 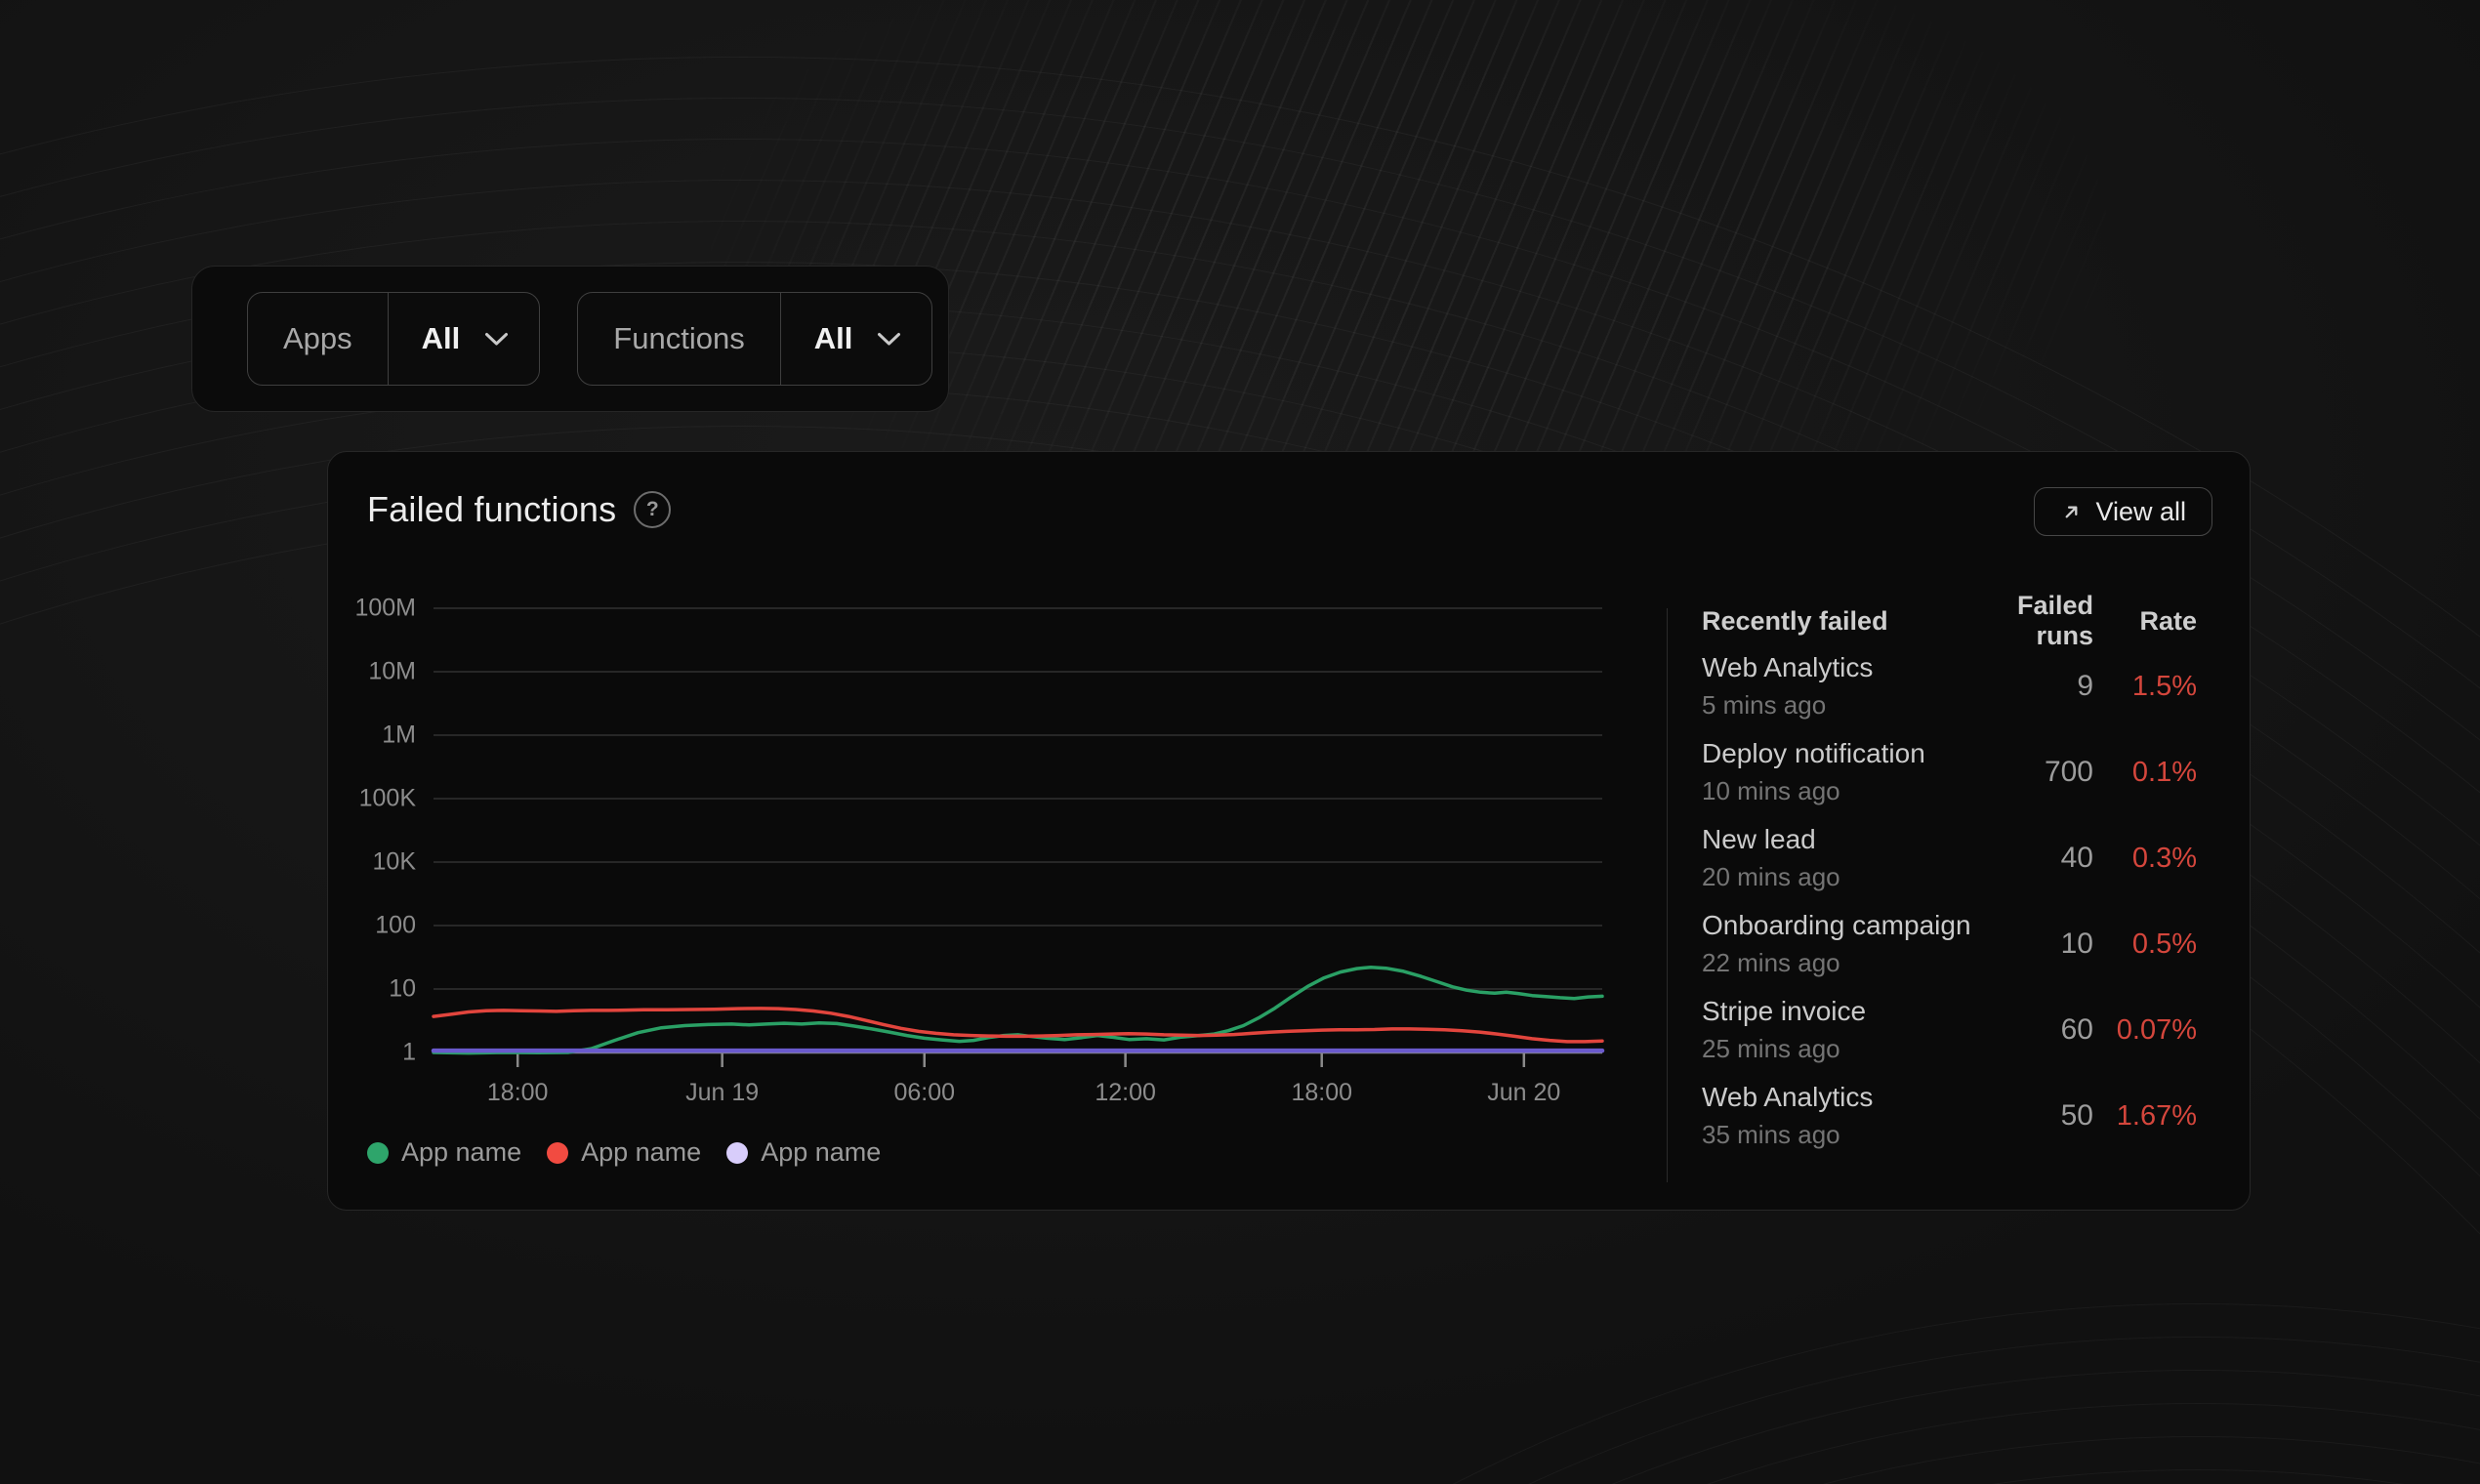 I want to click on table-header: Recently failed Failed runs Rate, so click(x=1949, y=621).